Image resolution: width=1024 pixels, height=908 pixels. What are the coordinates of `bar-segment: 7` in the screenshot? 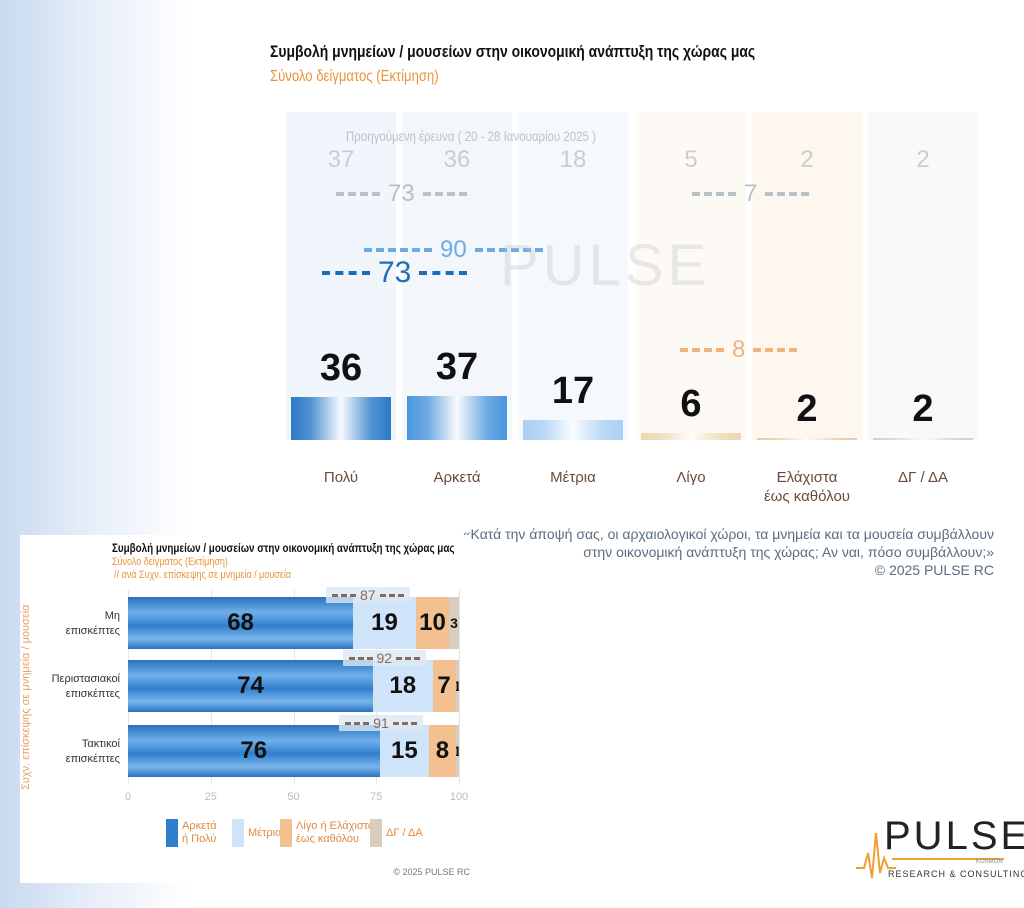 It's located at (444, 686).